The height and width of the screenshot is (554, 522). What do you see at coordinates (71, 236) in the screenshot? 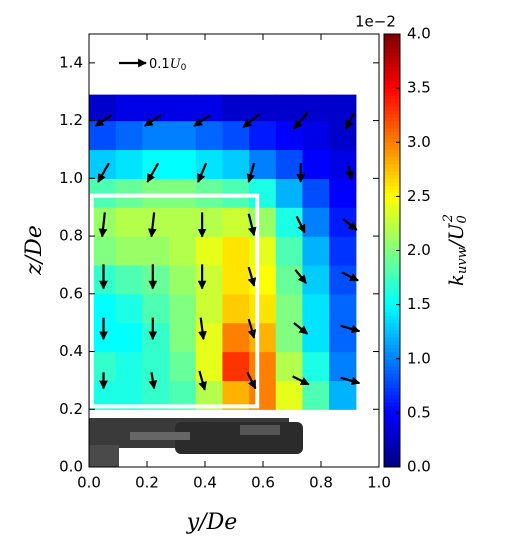
I see `y-tick-label: 0.8` at bounding box center [71, 236].